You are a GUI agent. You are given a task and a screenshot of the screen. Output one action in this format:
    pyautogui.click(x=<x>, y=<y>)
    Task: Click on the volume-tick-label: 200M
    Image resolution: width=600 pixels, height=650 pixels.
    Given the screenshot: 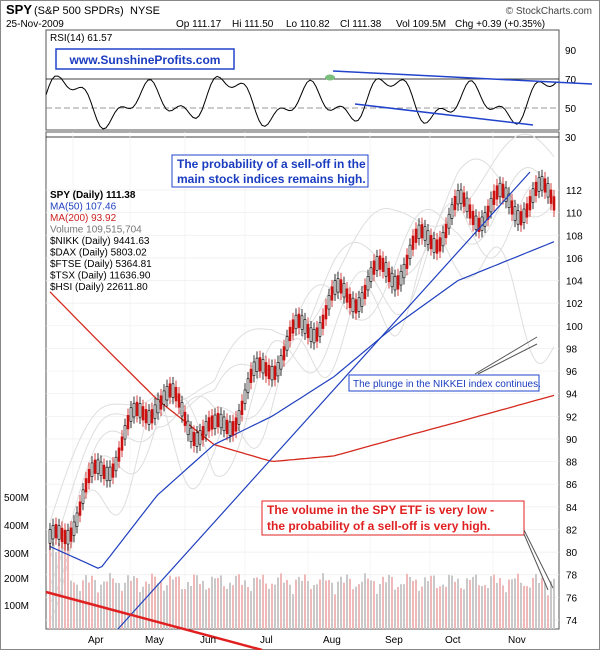 What is the action you would take?
    pyautogui.click(x=16, y=579)
    